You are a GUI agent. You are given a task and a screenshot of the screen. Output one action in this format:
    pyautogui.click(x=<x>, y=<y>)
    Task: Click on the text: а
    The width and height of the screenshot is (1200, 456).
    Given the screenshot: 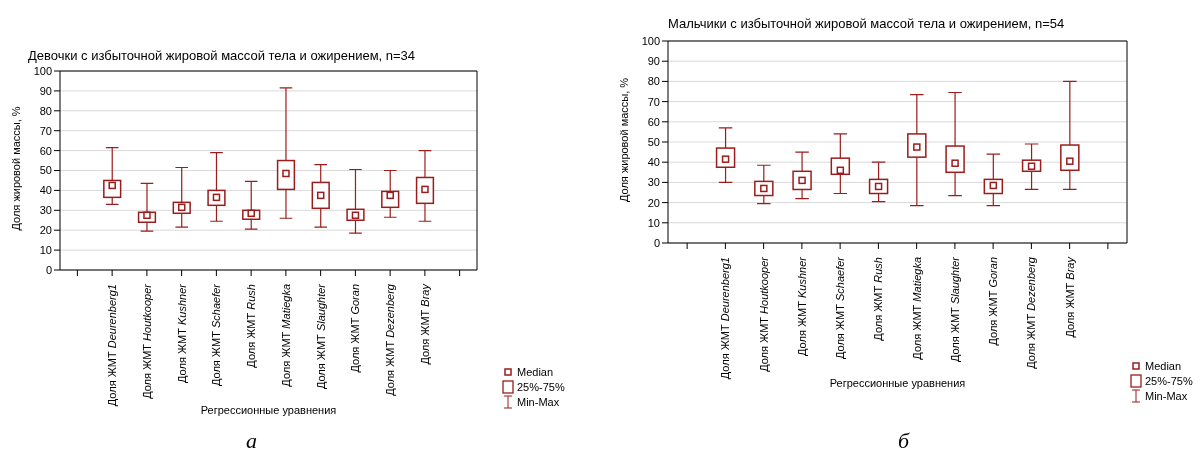 What is the action you would take?
    pyautogui.click(x=251, y=441)
    